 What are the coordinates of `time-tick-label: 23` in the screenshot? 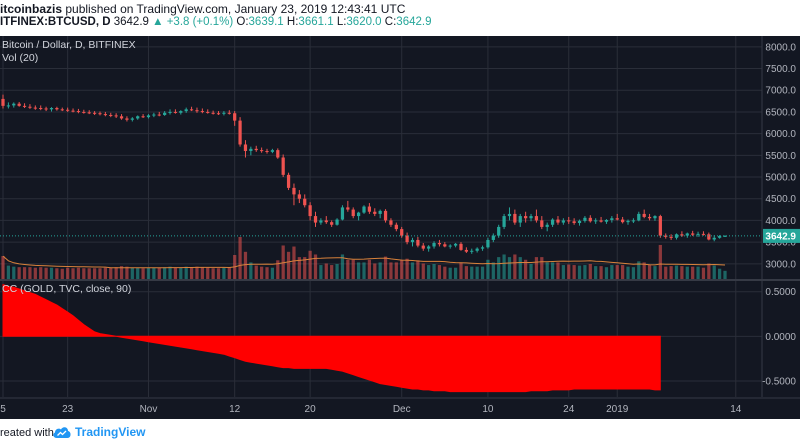 It's located at (68, 409).